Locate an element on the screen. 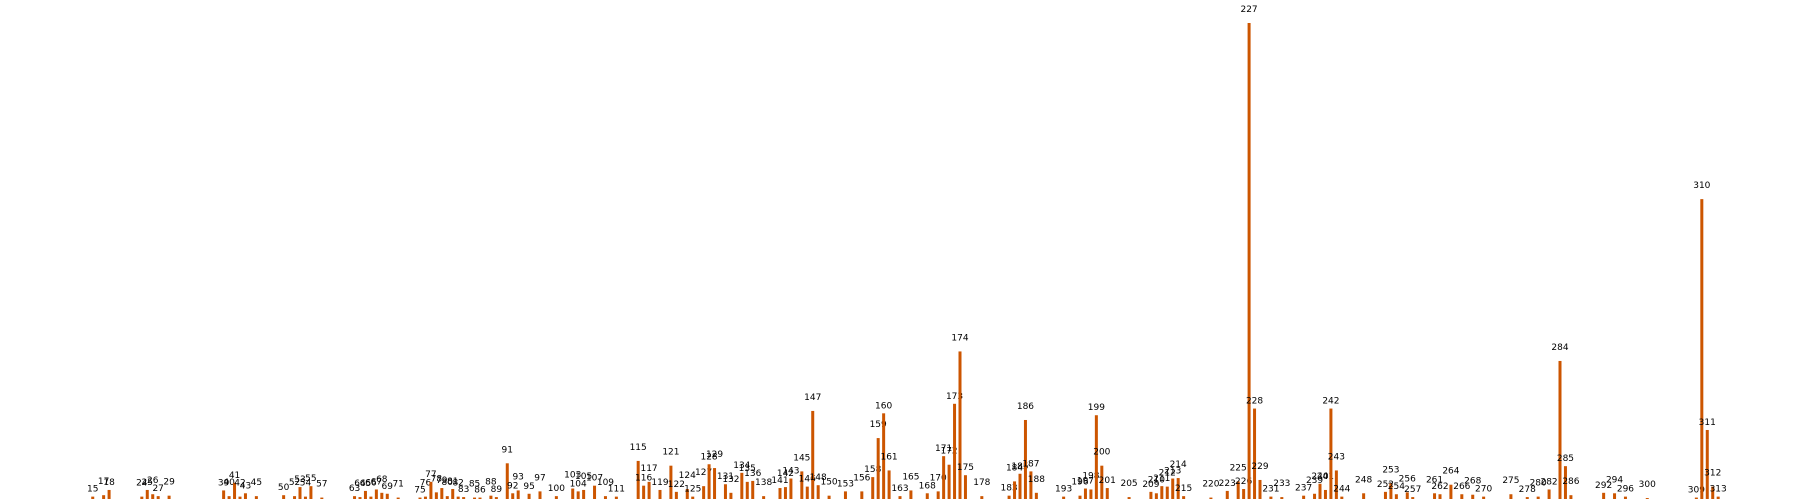  bar-label: 198 is located at coordinates (1090, 476).